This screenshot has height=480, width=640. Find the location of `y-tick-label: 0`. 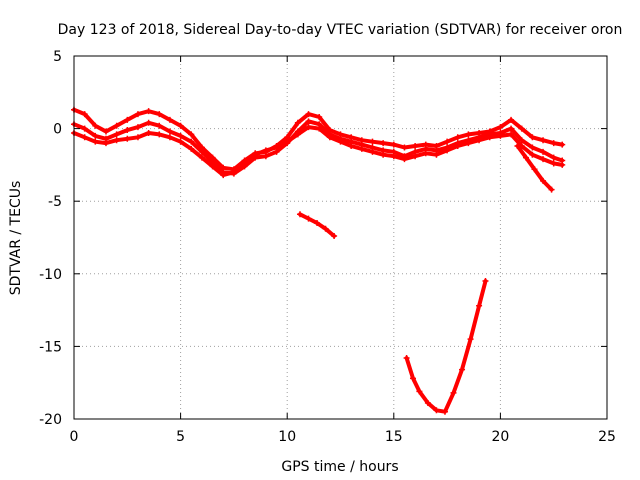

y-tick-label: 0 is located at coordinates (57, 130).